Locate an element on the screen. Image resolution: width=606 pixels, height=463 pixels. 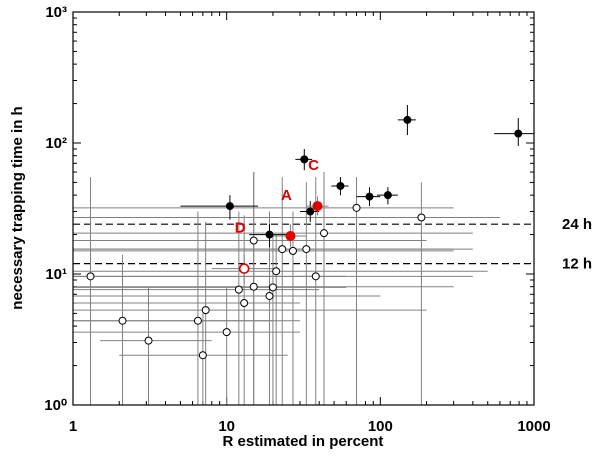
annotation: C is located at coordinates (313, 165).